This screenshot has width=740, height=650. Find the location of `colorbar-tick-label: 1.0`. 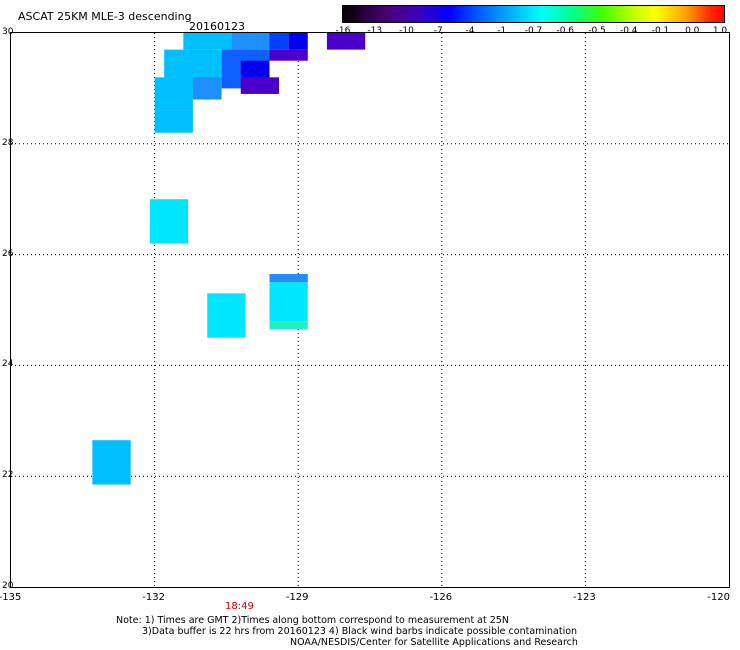

colorbar-tick-label: 1.0 is located at coordinates (720, 31).